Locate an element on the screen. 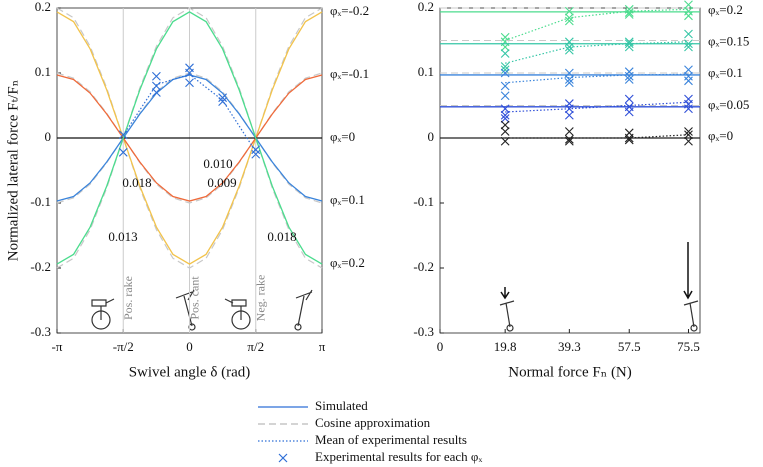  legend-text: Simulated is located at coordinates (341, 405).